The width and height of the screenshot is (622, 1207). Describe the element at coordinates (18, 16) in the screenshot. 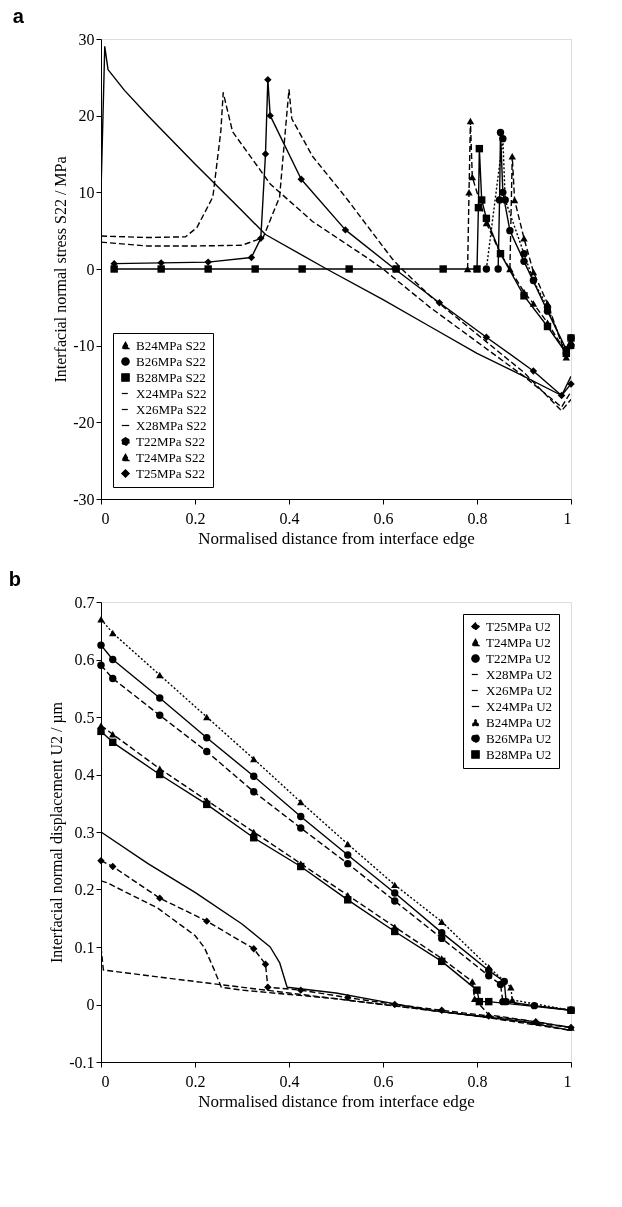

I see `chart-title: a` at that location.